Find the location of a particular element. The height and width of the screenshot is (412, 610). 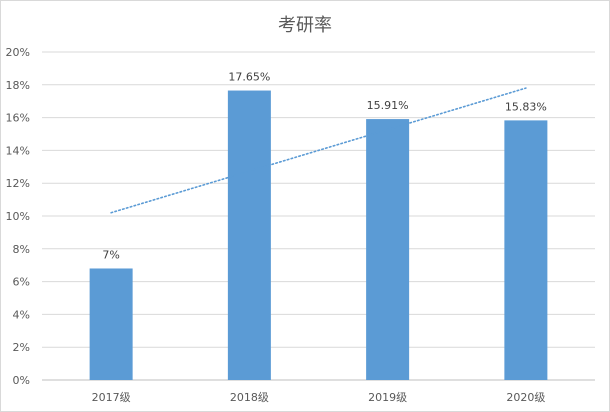

y-tick-label: 12% is located at coordinates (18, 183).